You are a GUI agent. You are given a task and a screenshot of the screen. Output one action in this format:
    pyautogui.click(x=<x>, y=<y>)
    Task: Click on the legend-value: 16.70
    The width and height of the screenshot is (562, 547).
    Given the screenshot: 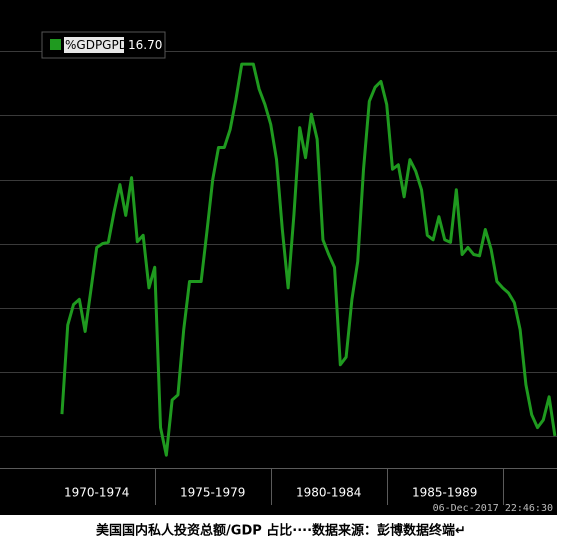 What is the action you would take?
    pyautogui.click(x=145, y=45)
    